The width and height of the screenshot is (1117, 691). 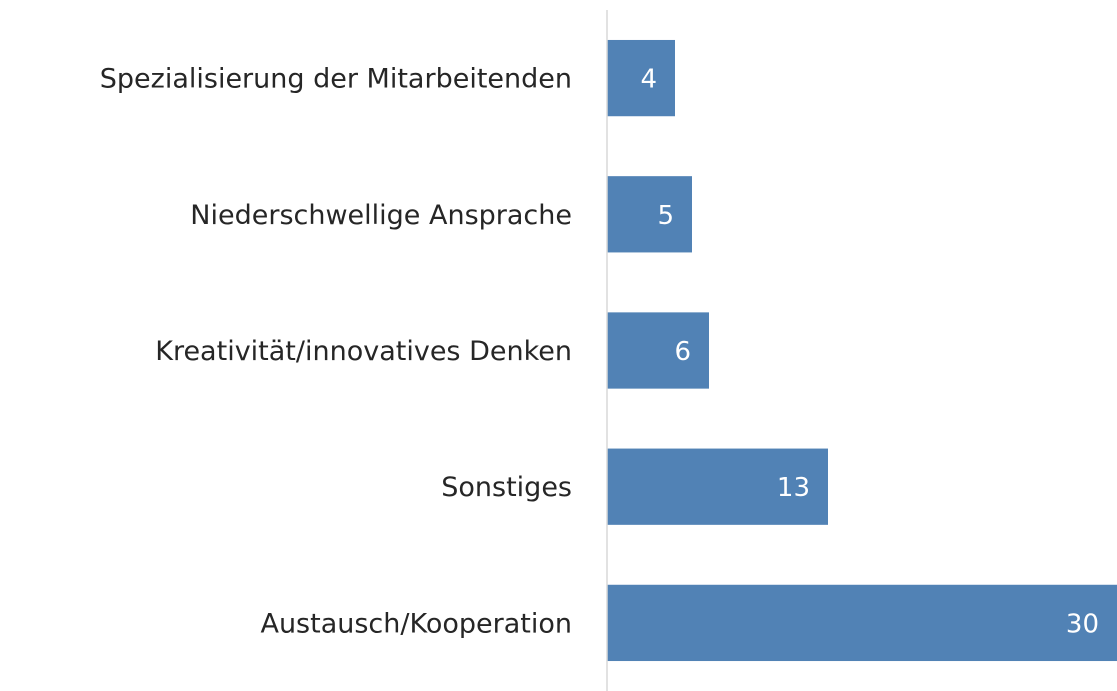 I want to click on y-tick-label: Austausch/Kooperation, so click(x=416, y=623).